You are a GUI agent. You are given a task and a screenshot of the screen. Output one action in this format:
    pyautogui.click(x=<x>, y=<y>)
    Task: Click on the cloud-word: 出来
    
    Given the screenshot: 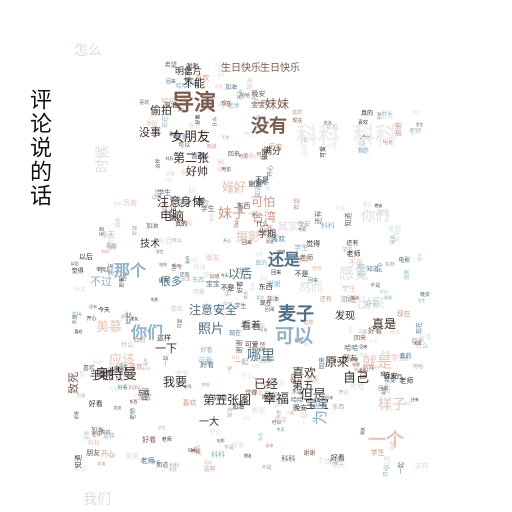 What is the action you would take?
    pyautogui.click(x=371, y=304)
    